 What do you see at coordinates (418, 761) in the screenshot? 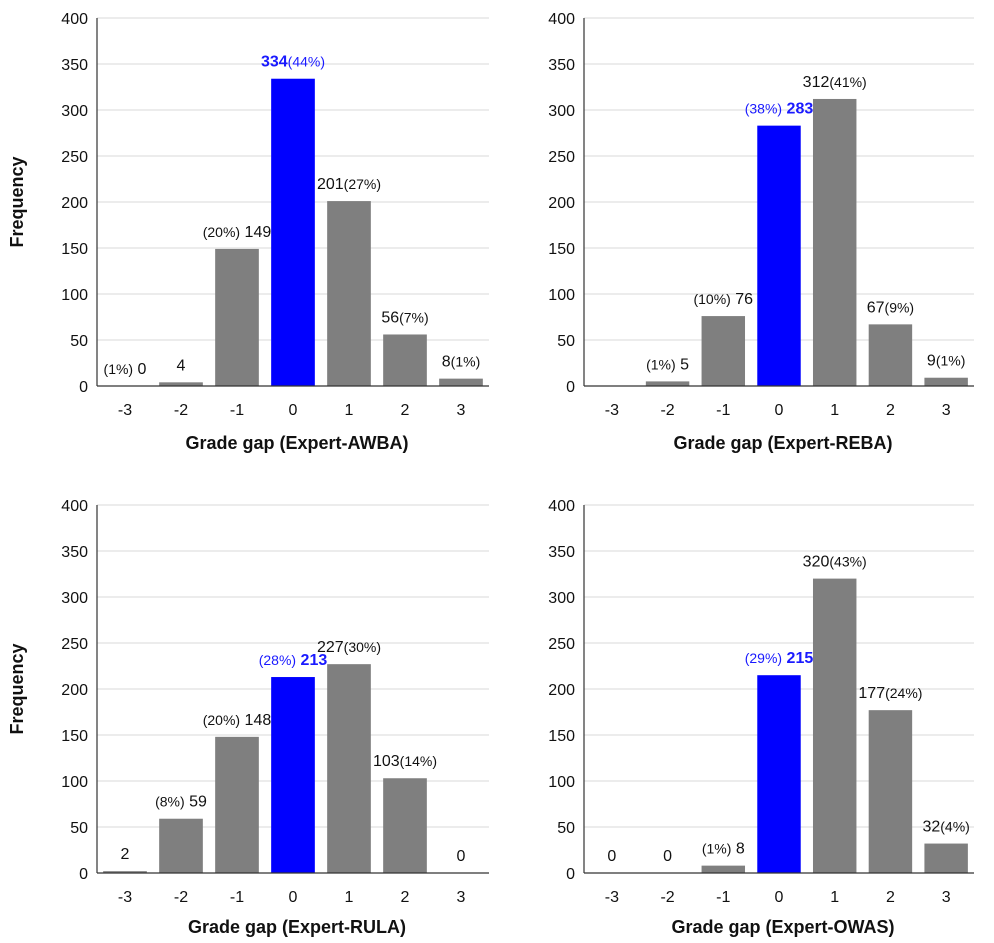
I see `percent-label: (14%)` at bounding box center [418, 761].